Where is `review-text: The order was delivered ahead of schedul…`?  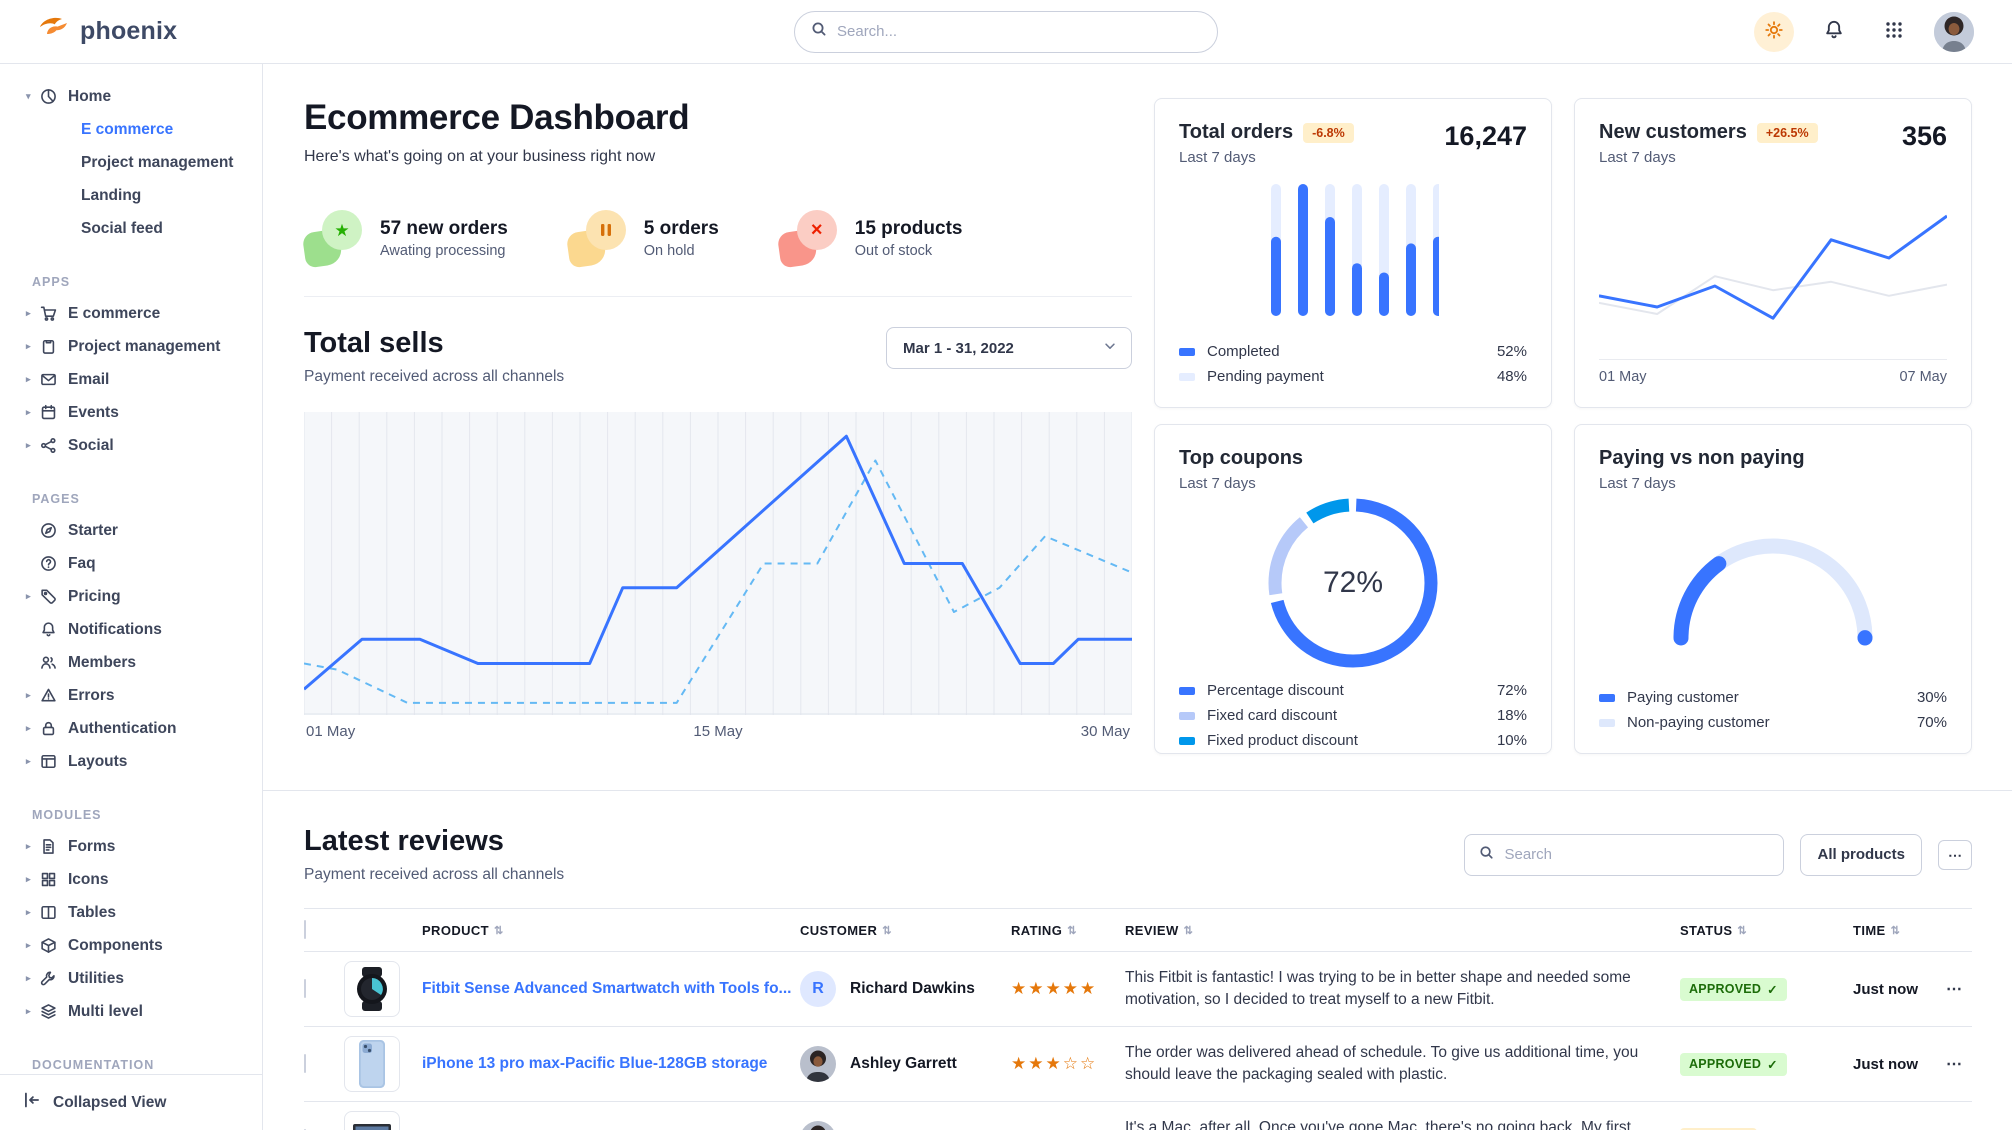 review-text: The order was delivered ahead of schedul… is located at coordinates (1382, 1063).